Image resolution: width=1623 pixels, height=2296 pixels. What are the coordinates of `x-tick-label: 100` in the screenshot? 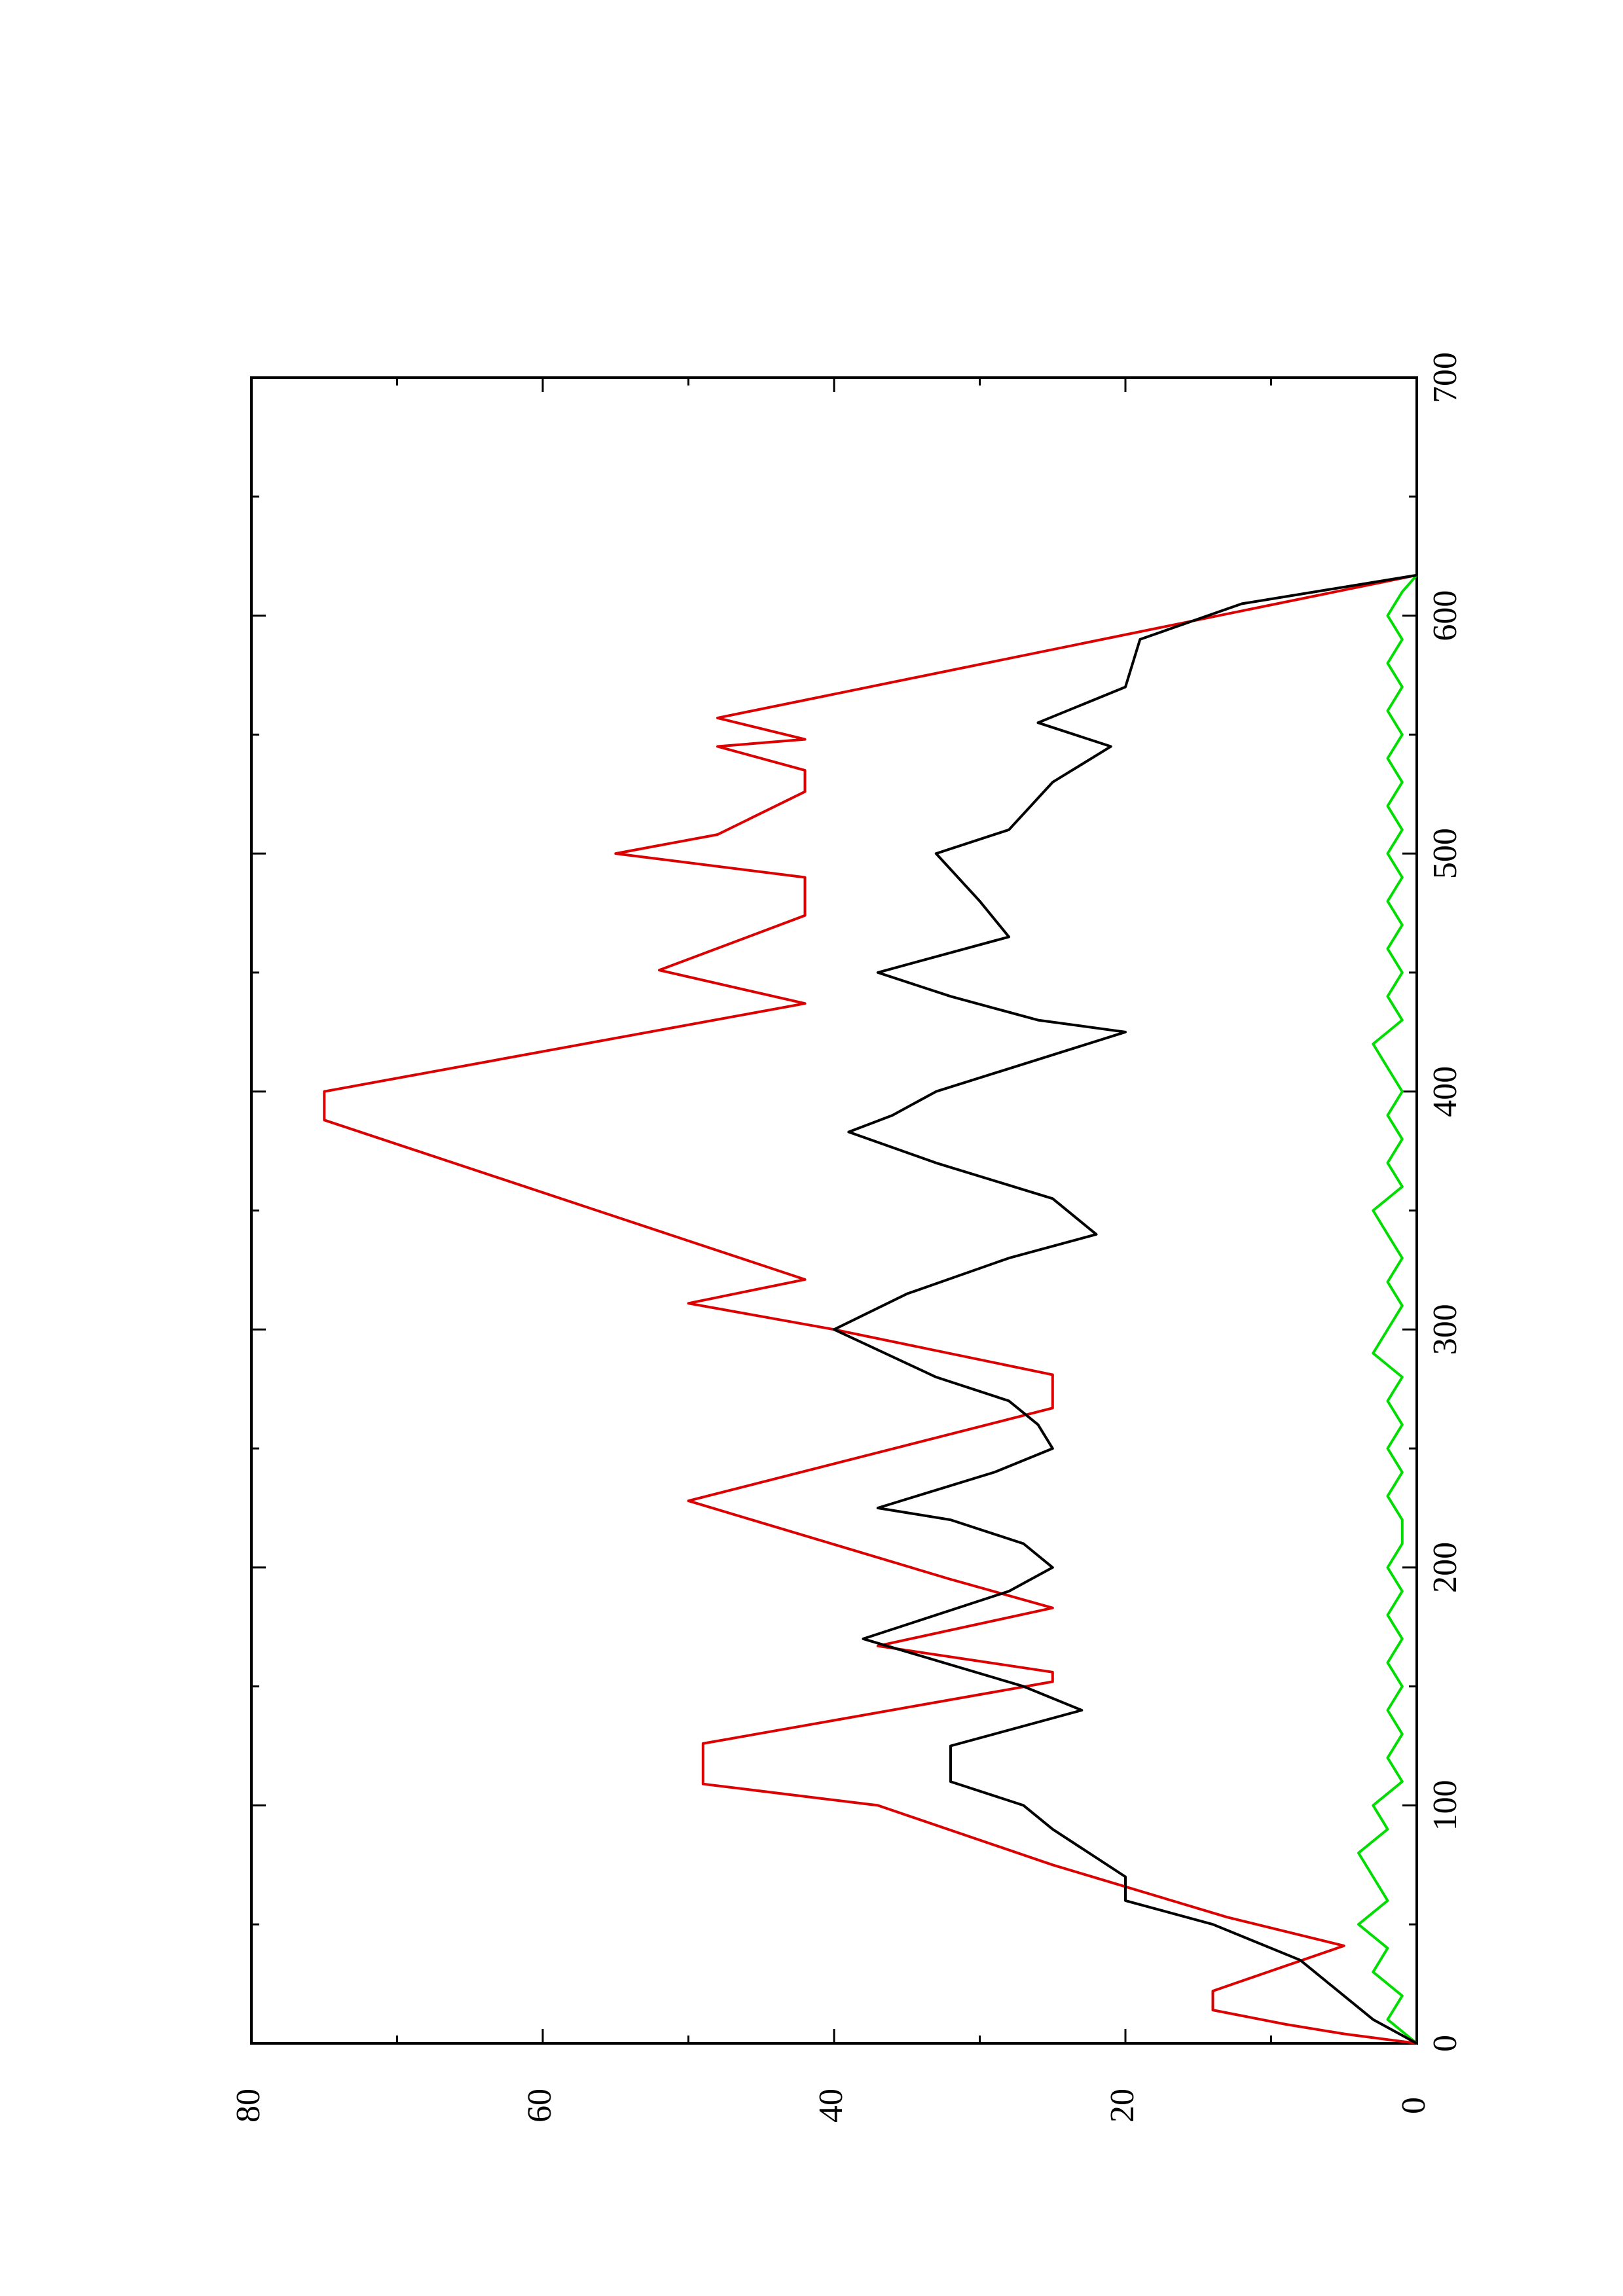 It's located at (1445, 1805).